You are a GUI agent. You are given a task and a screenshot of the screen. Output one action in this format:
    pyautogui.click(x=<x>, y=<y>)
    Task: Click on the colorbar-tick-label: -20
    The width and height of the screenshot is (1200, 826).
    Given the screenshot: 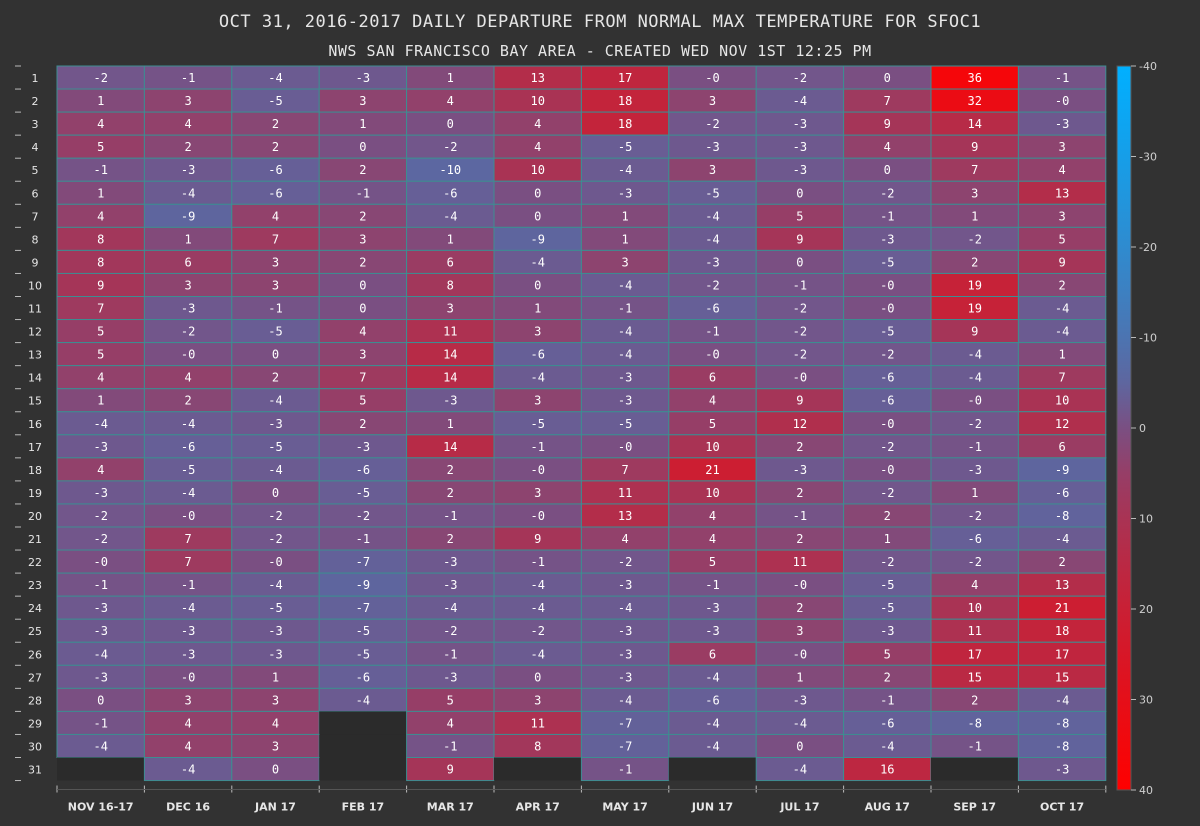 What is the action you would take?
    pyautogui.click(x=1148, y=247)
    